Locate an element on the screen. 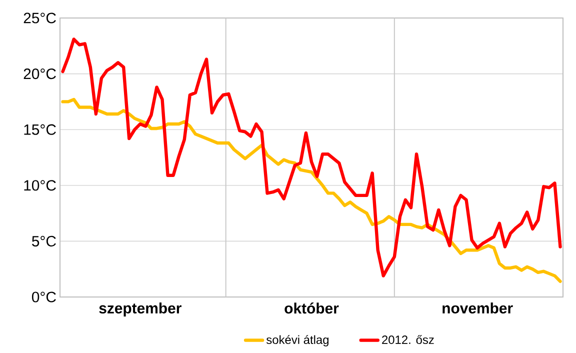  y-tick-label: 5°C is located at coordinates (44, 241).